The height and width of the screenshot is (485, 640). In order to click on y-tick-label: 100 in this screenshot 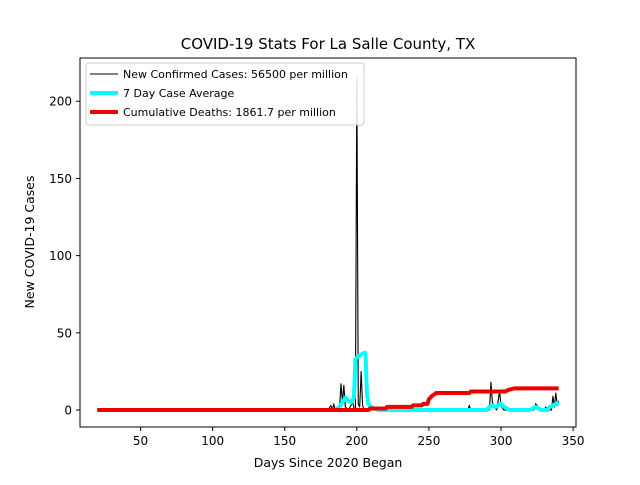, I will do `click(60, 256)`.